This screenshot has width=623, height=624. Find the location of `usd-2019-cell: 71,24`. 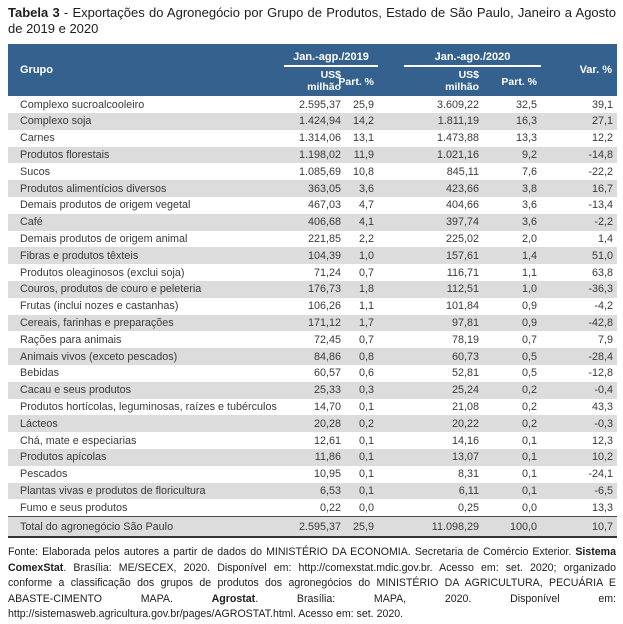

usd-2019-cell: 71,24 is located at coordinates (327, 272).